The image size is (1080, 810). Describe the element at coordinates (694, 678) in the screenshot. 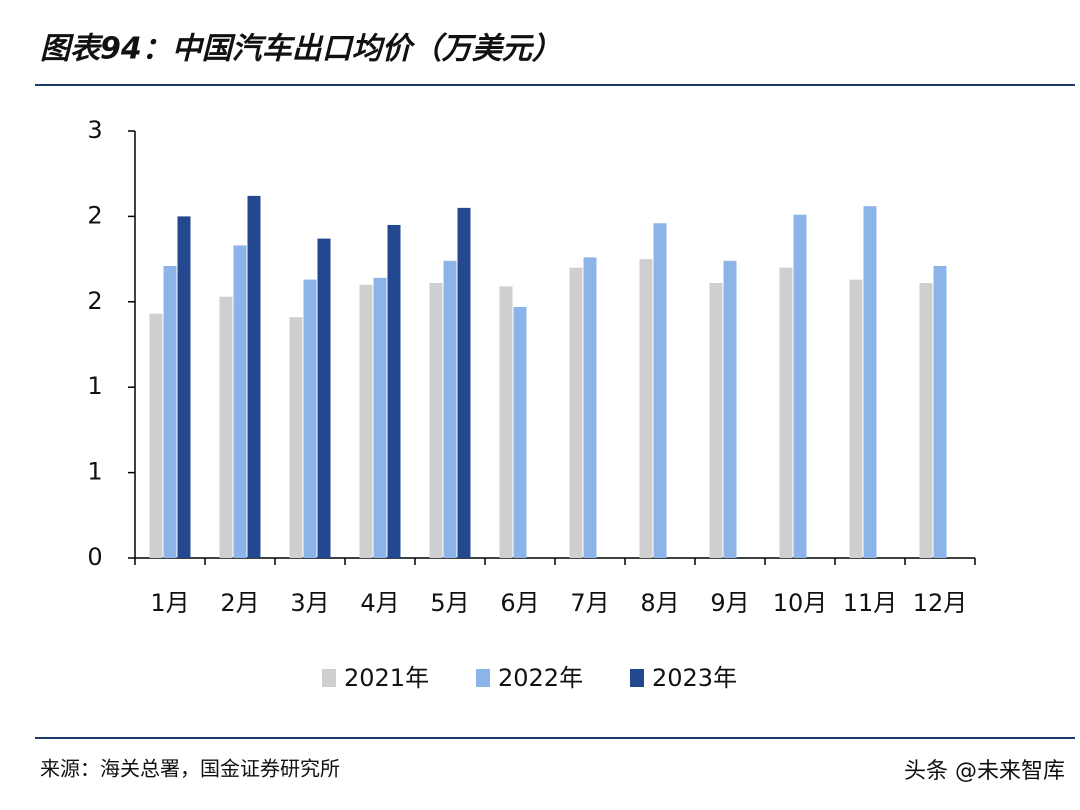

I see `legend-label: 2023年` at that location.